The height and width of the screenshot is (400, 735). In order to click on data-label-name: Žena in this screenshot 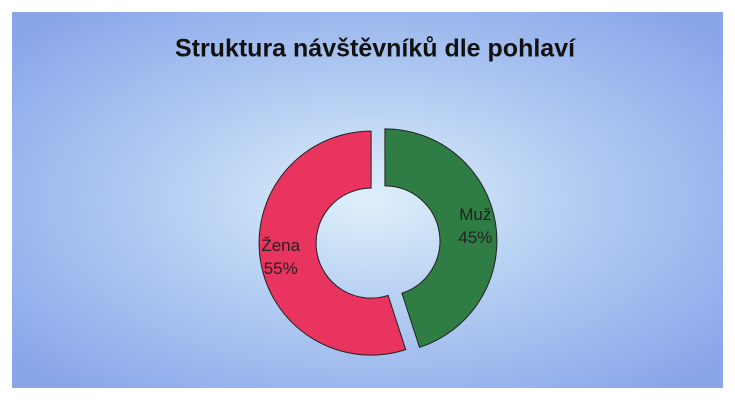, I will do `click(280, 245)`.